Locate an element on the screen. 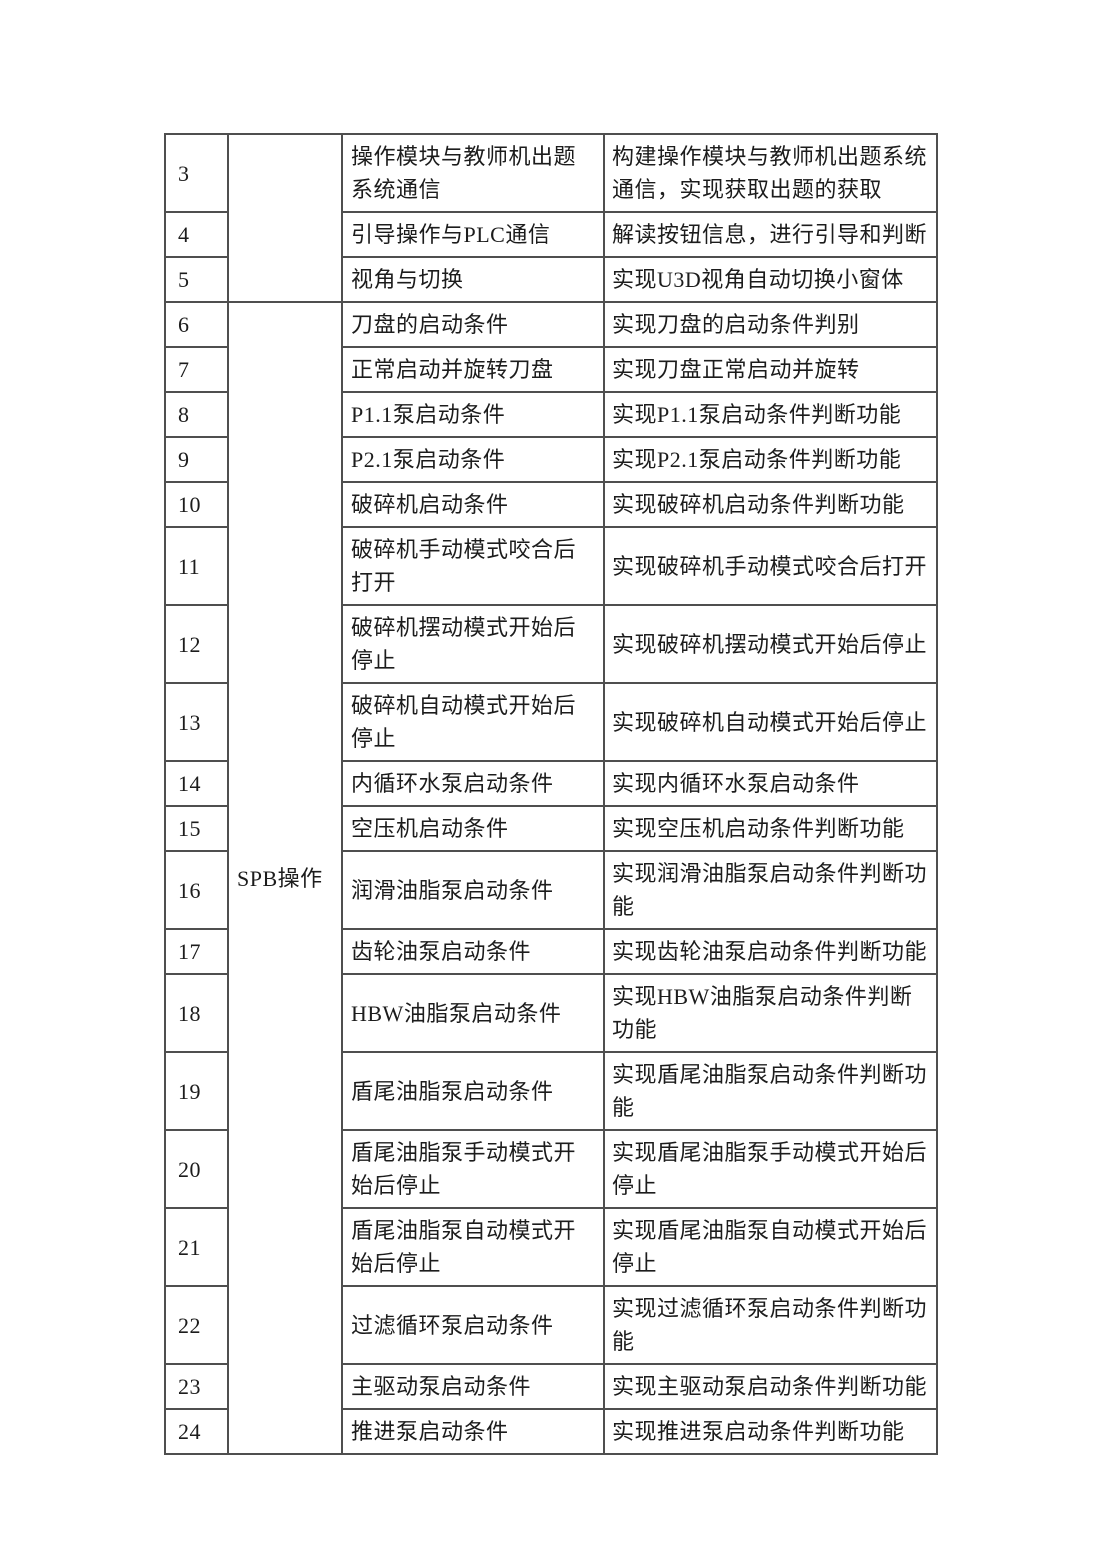 The height and width of the screenshot is (1559, 1102). task-name-cell: P1.1泵启动条件 is located at coordinates (473, 414).